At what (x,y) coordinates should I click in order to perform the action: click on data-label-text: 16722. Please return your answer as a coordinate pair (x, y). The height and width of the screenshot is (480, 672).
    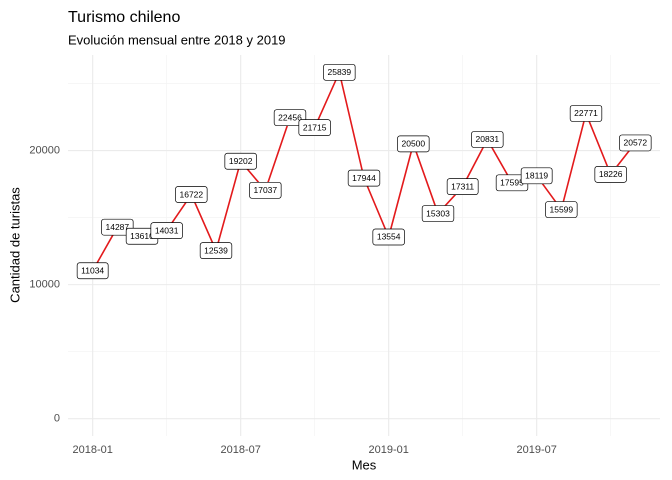
    Looking at the image, I should click on (192, 194).